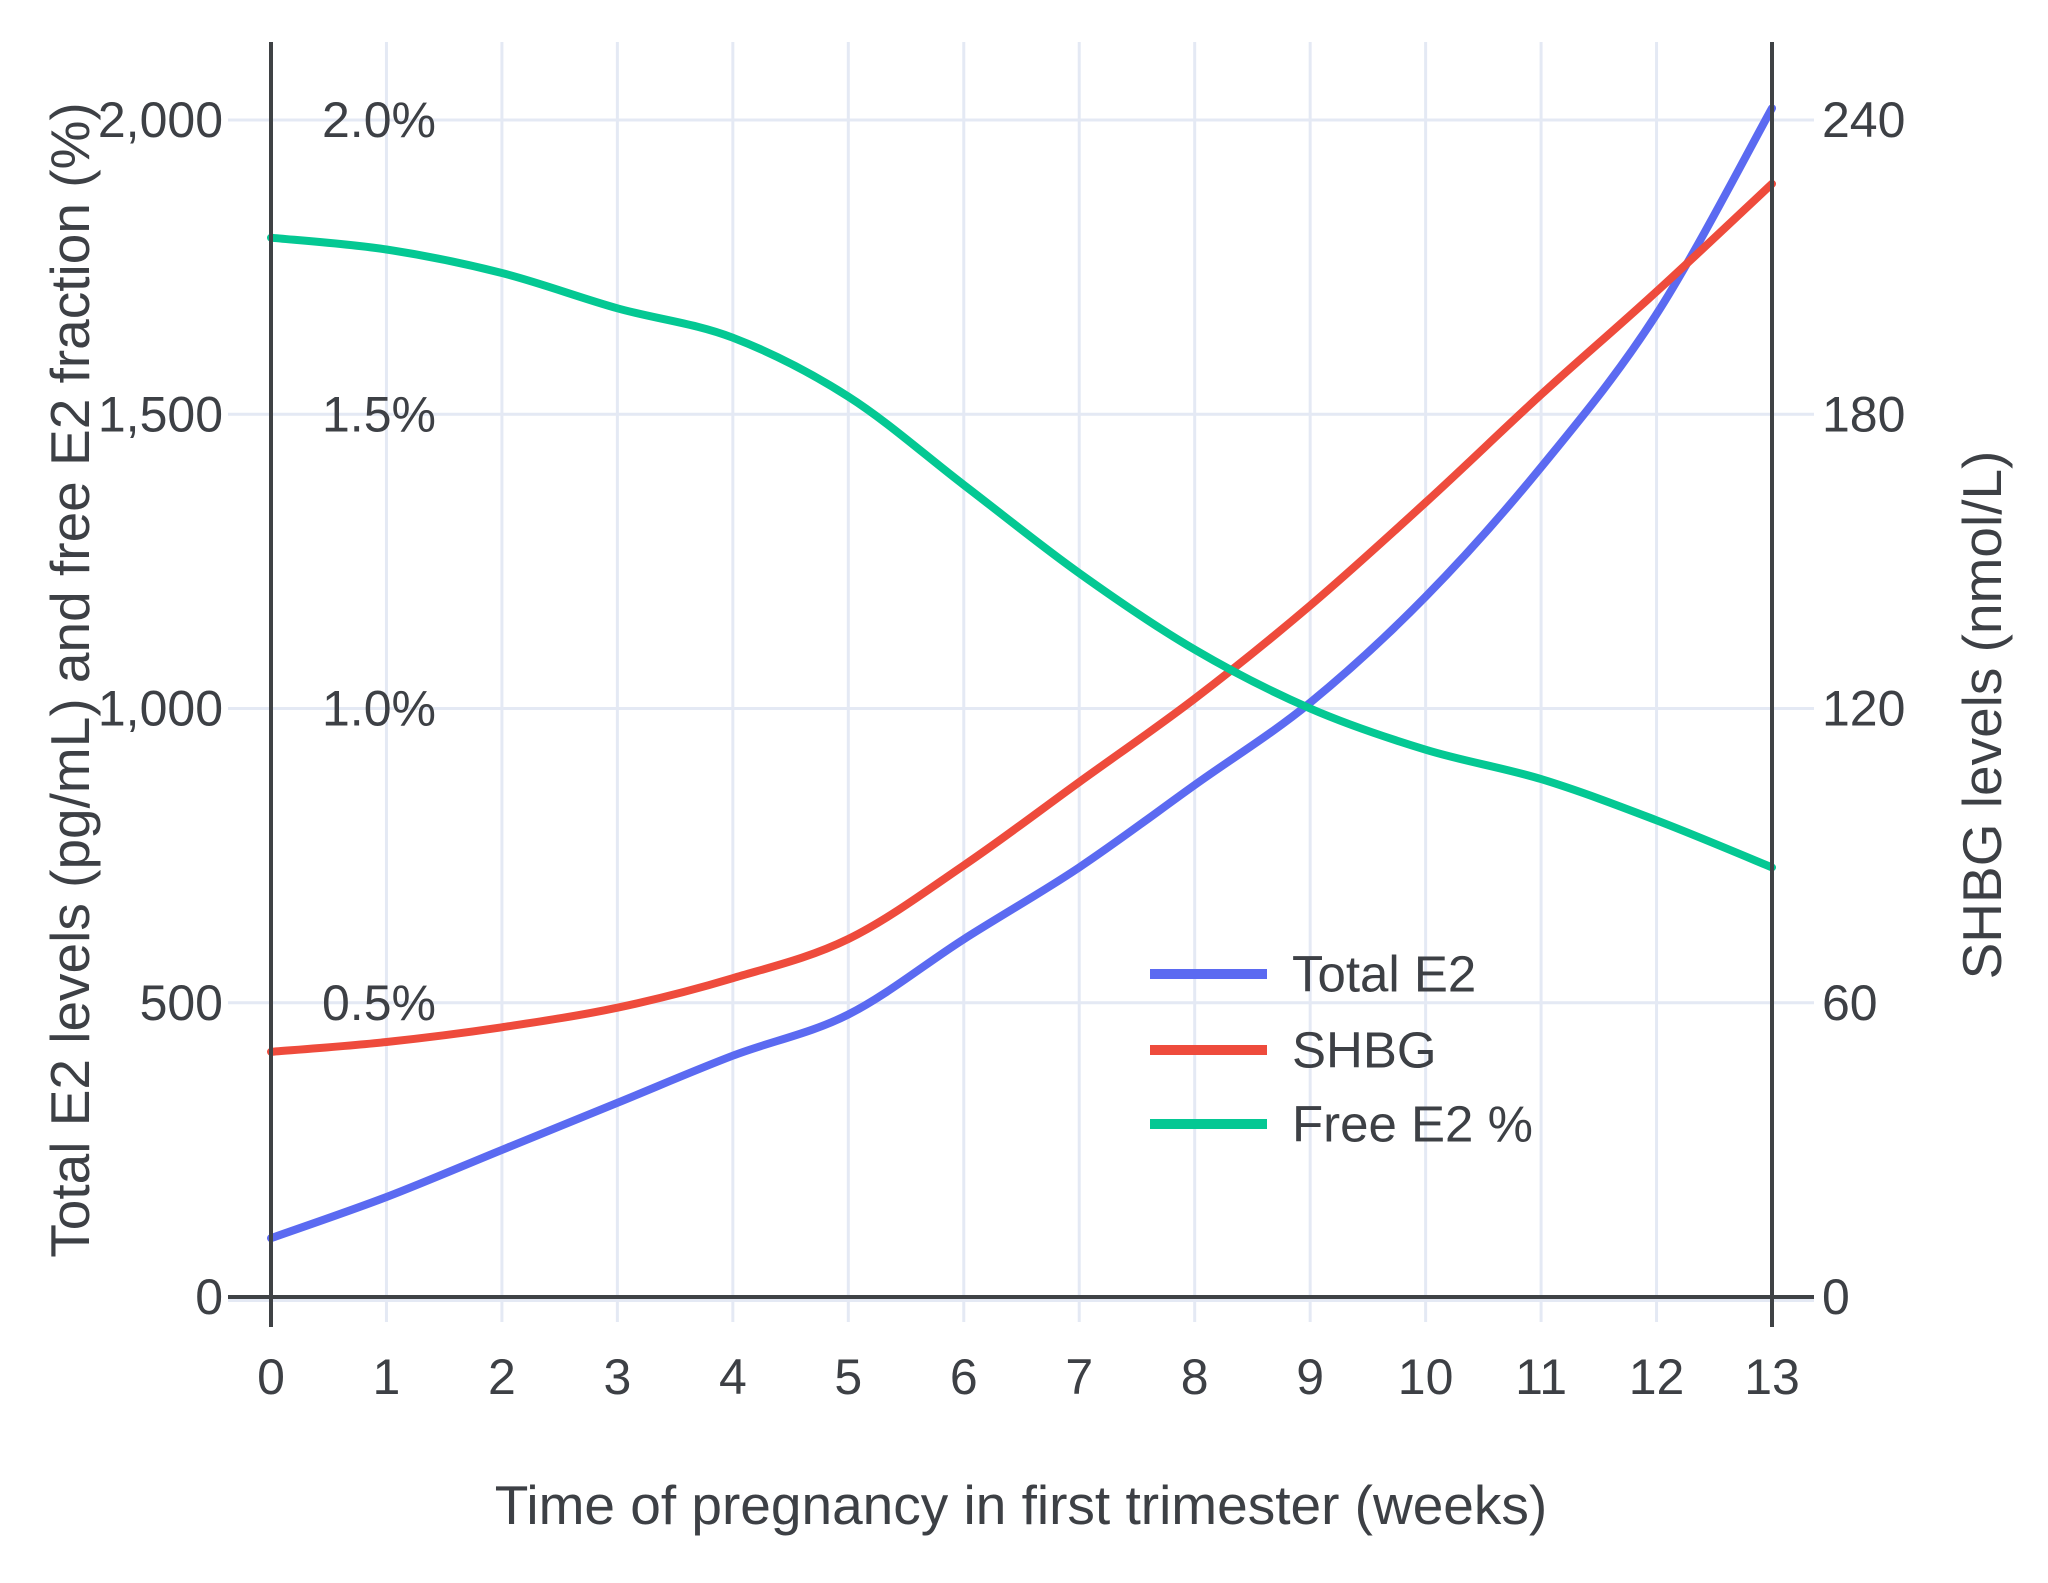 Image resolution: width=2048 pixels, height=1583 pixels. Describe the element at coordinates (379, 120) in the screenshot. I see `percent-tick-2000: 2.0%` at that location.